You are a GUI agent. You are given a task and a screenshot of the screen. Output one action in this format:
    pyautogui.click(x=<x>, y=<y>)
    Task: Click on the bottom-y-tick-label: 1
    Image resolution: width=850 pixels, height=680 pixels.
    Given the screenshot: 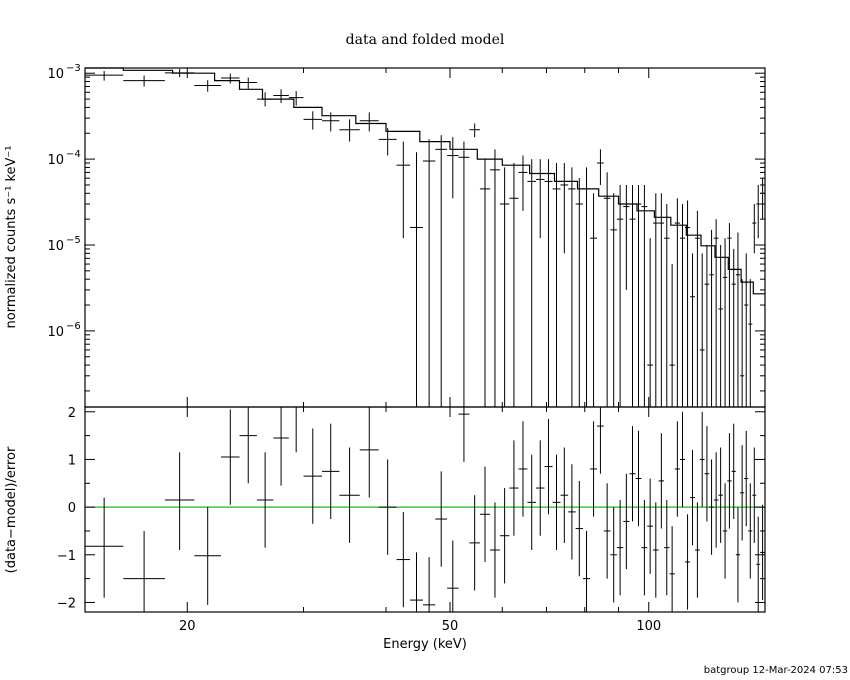 What is the action you would take?
    pyautogui.click(x=72, y=460)
    